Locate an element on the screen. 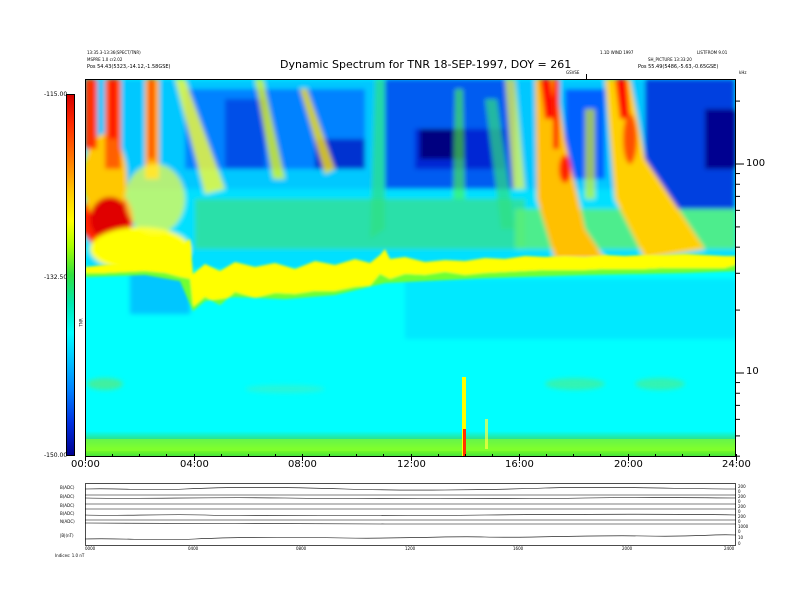  panel-label-n: N(ADC) is located at coordinates (67, 521).